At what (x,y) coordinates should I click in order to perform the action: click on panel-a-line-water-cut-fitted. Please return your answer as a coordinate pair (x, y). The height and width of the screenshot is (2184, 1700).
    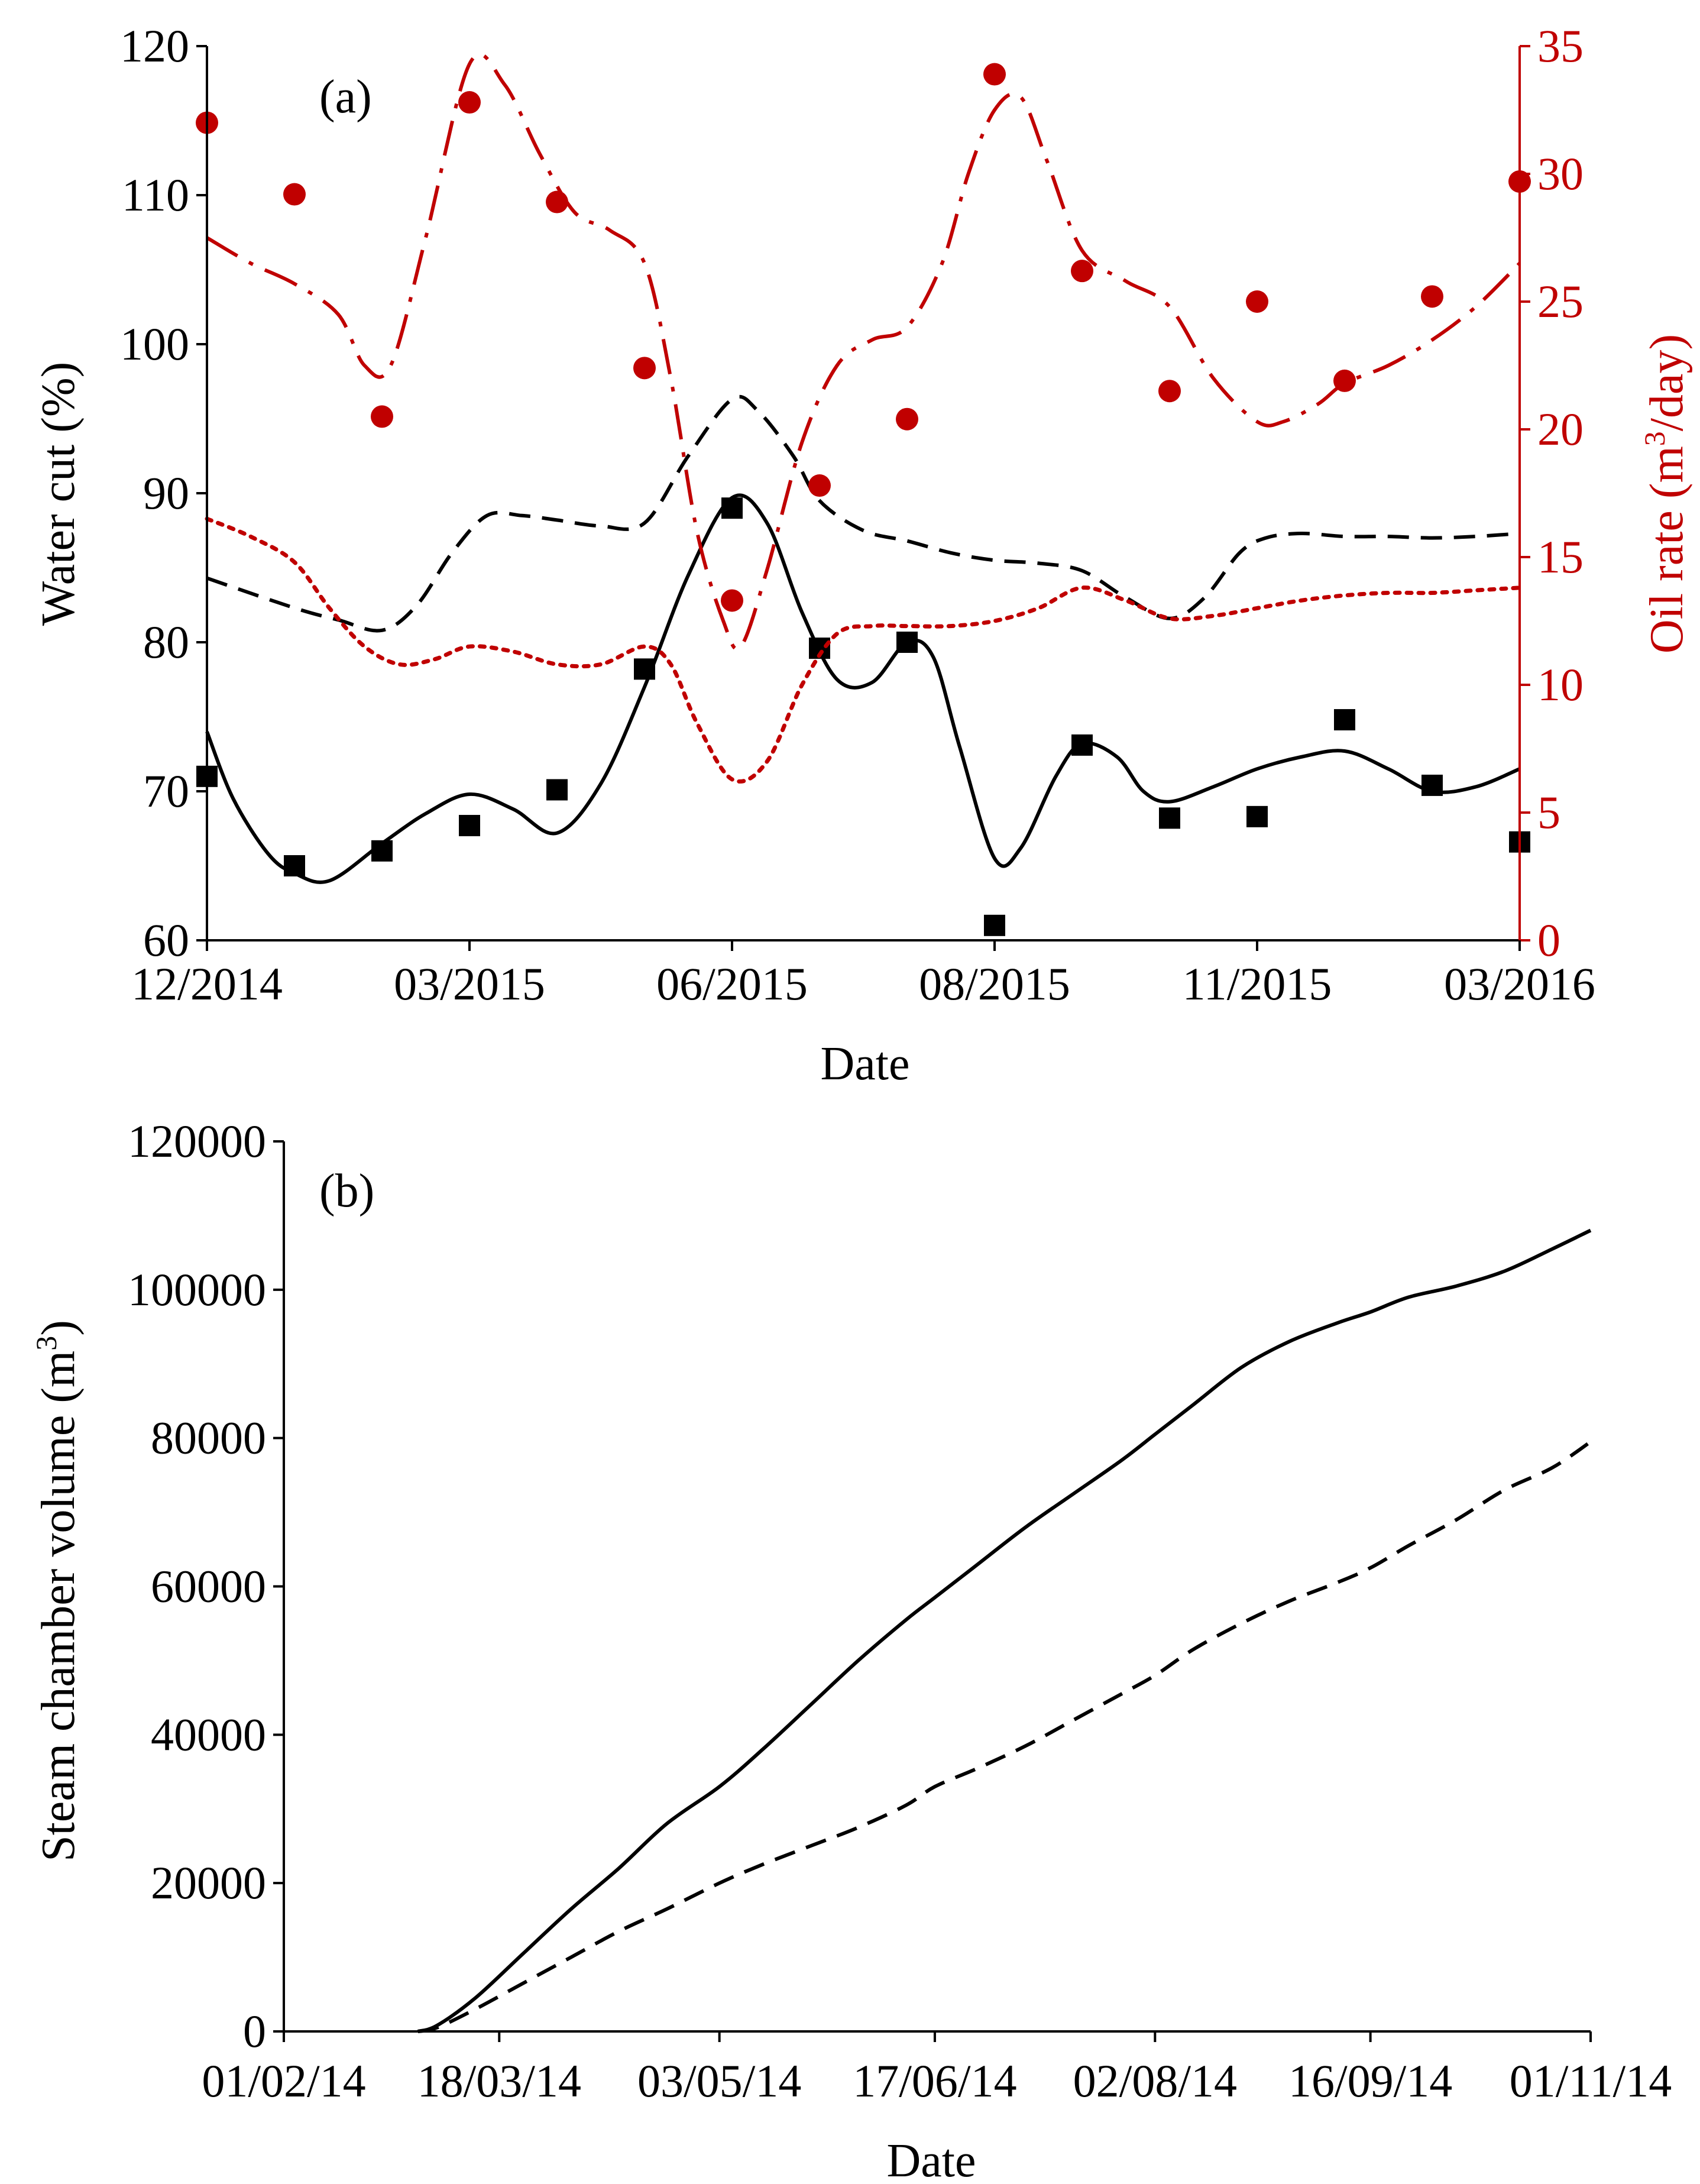
    Looking at the image, I should click on (863, 688).